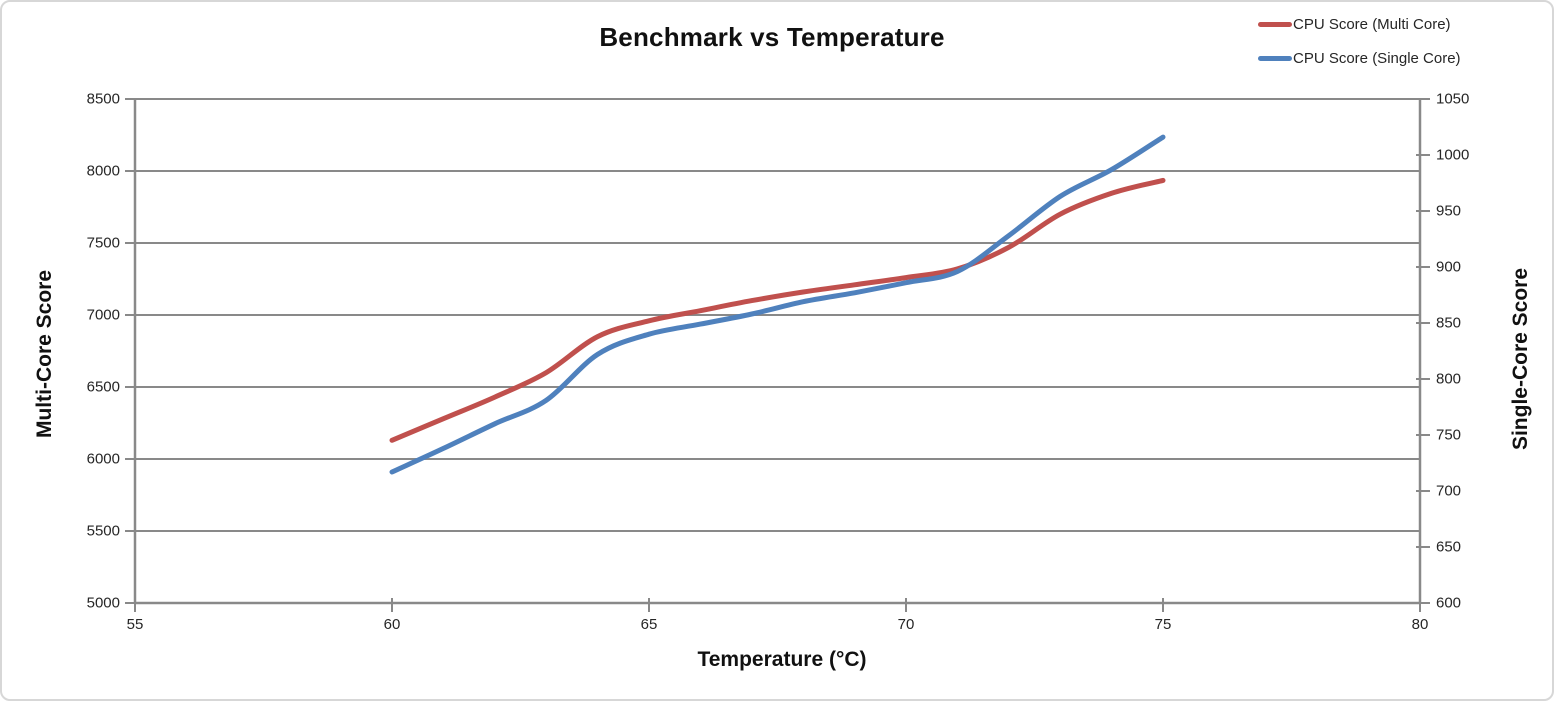 This screenshot has width=1554, height=701. I want to click on x-tick-label: 70, so click(906, 624).